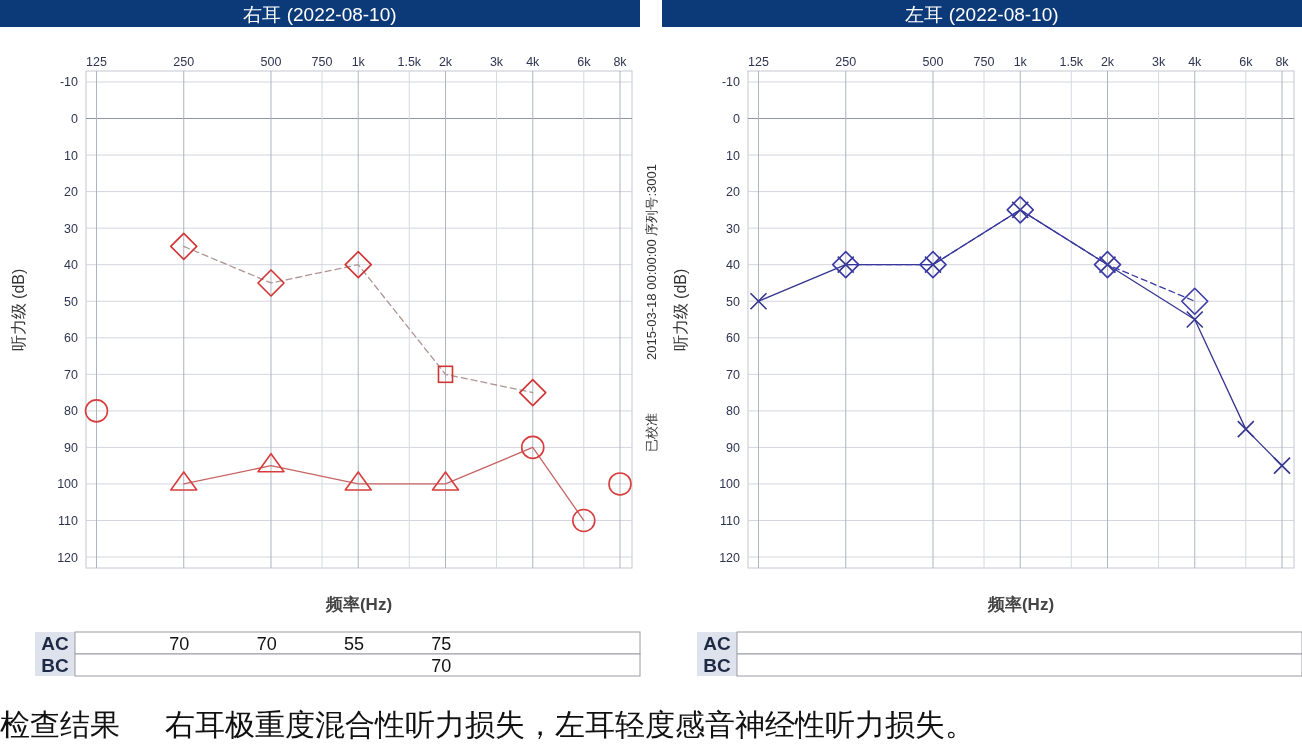  Describe the element at coordinates (354, 644) in the screenshot. I see `annotation: 55` at that location.